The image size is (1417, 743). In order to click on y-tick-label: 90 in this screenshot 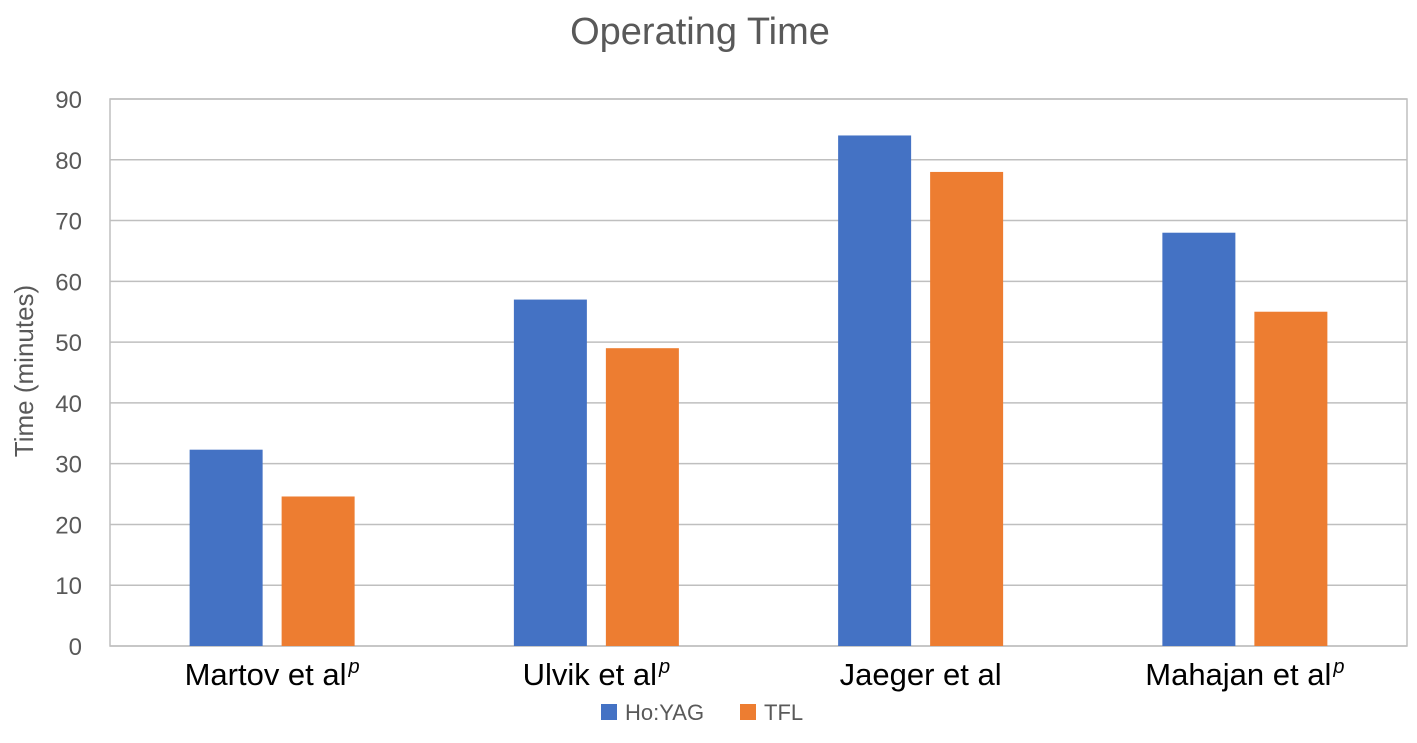, I will do `click(68, 100)`.